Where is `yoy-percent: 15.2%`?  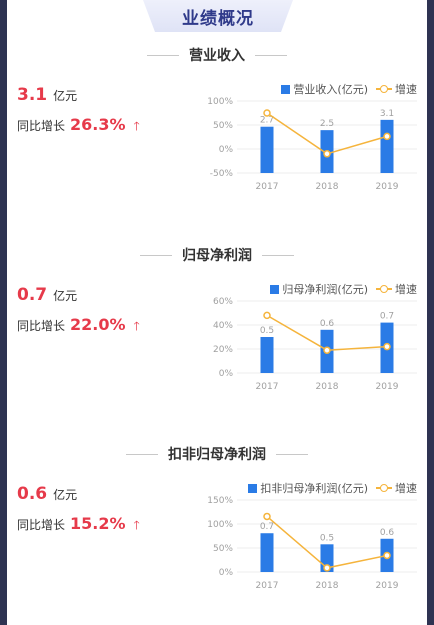
yoy-percent: 15.2% is located at coordinates (98, 523).